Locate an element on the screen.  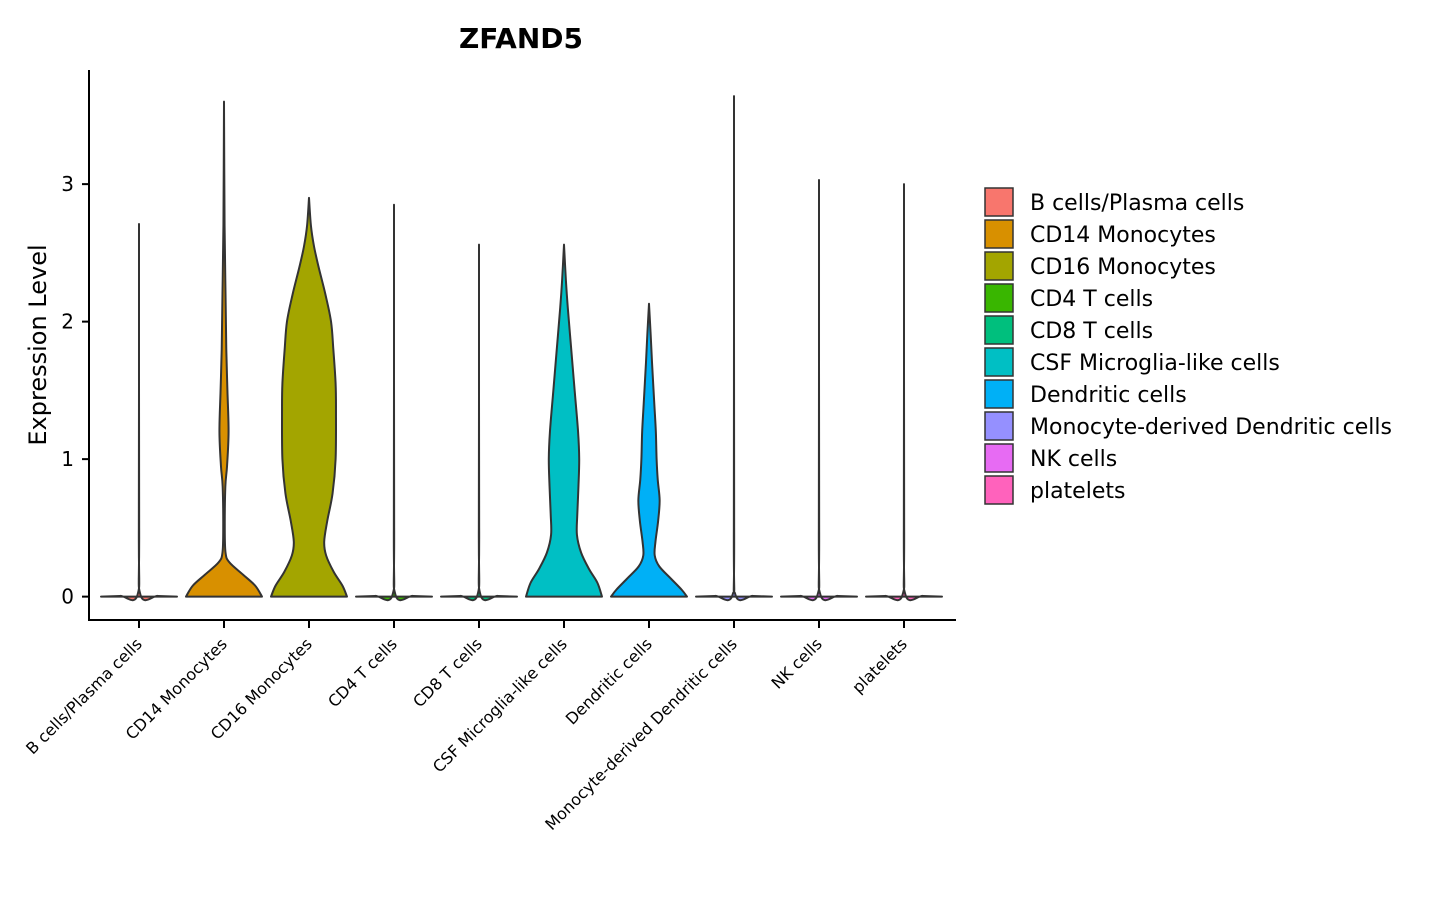
violin-cd14-monocytes is located at coordinates (224, 349).